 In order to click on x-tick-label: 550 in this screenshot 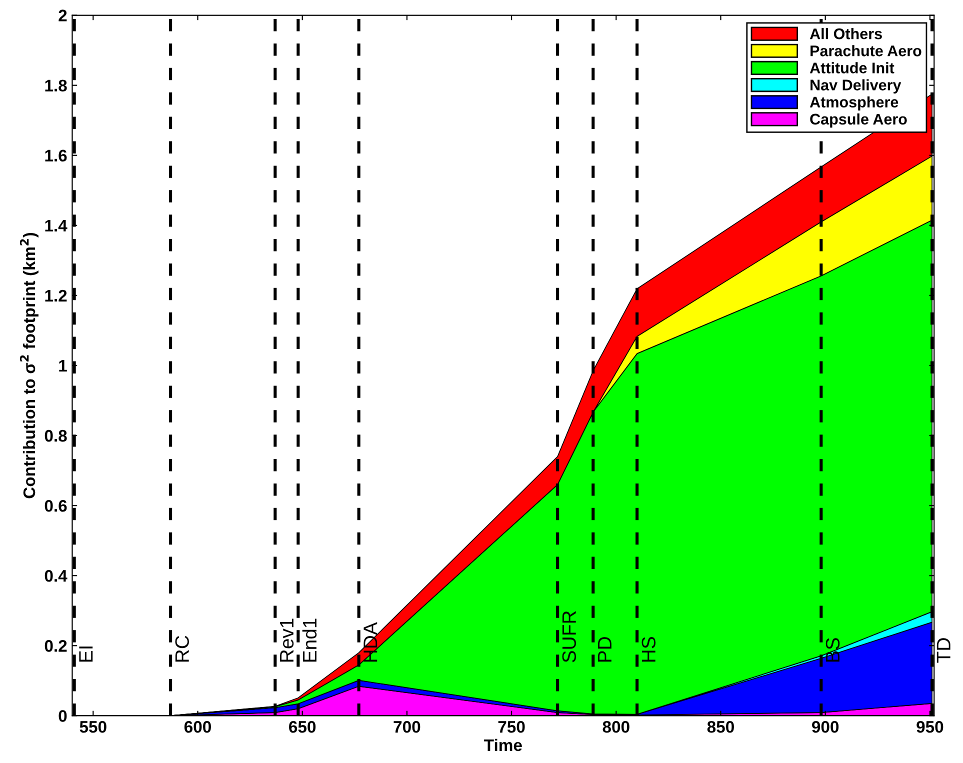, I will do `click(93, 726)`.